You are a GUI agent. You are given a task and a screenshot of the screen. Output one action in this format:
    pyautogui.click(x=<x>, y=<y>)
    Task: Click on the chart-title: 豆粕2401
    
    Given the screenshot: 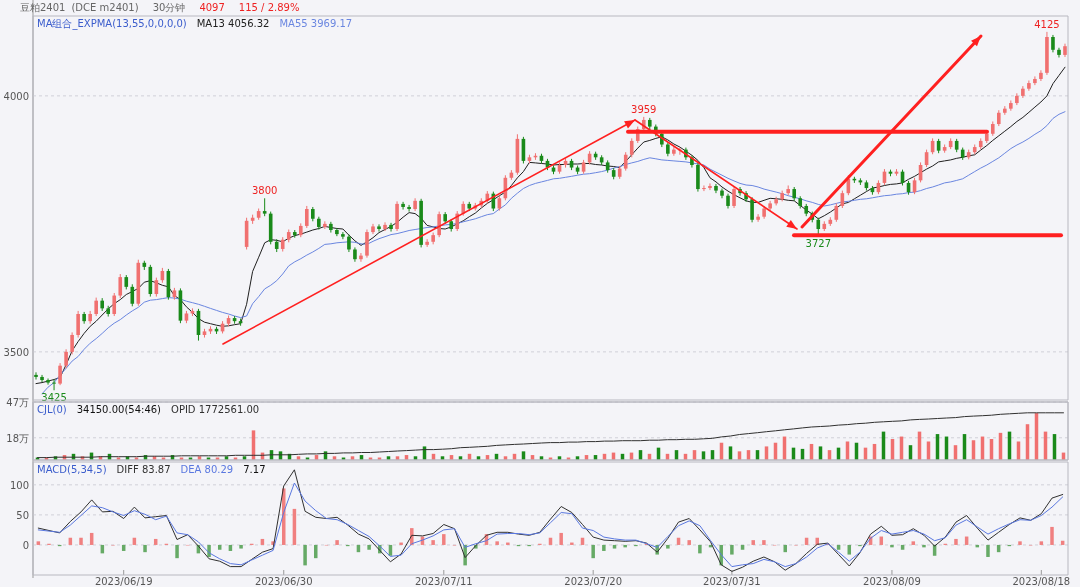 What is the action you would take?
    pyautogui.click(x=43, y=7)
    